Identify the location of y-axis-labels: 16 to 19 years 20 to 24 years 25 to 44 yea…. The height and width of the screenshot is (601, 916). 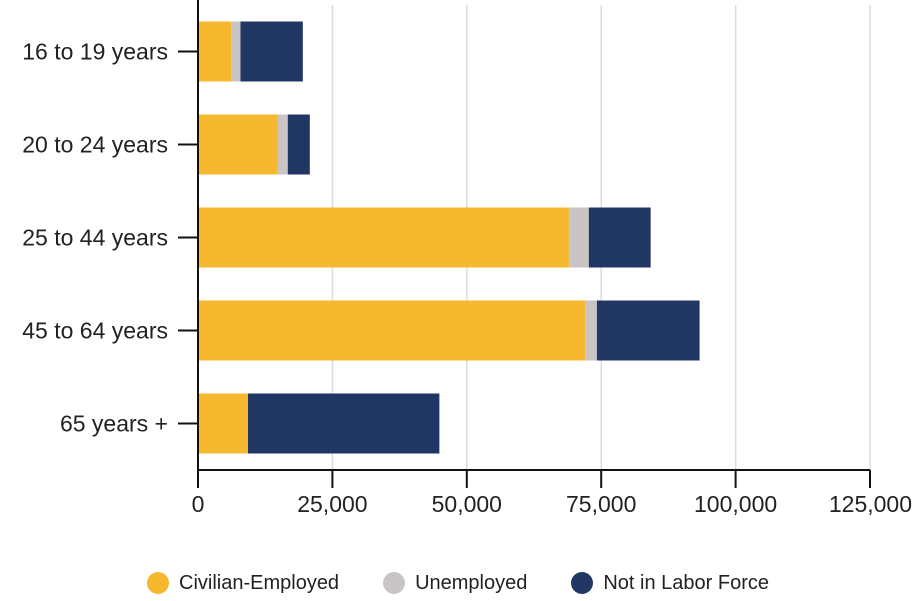
(95, 238).